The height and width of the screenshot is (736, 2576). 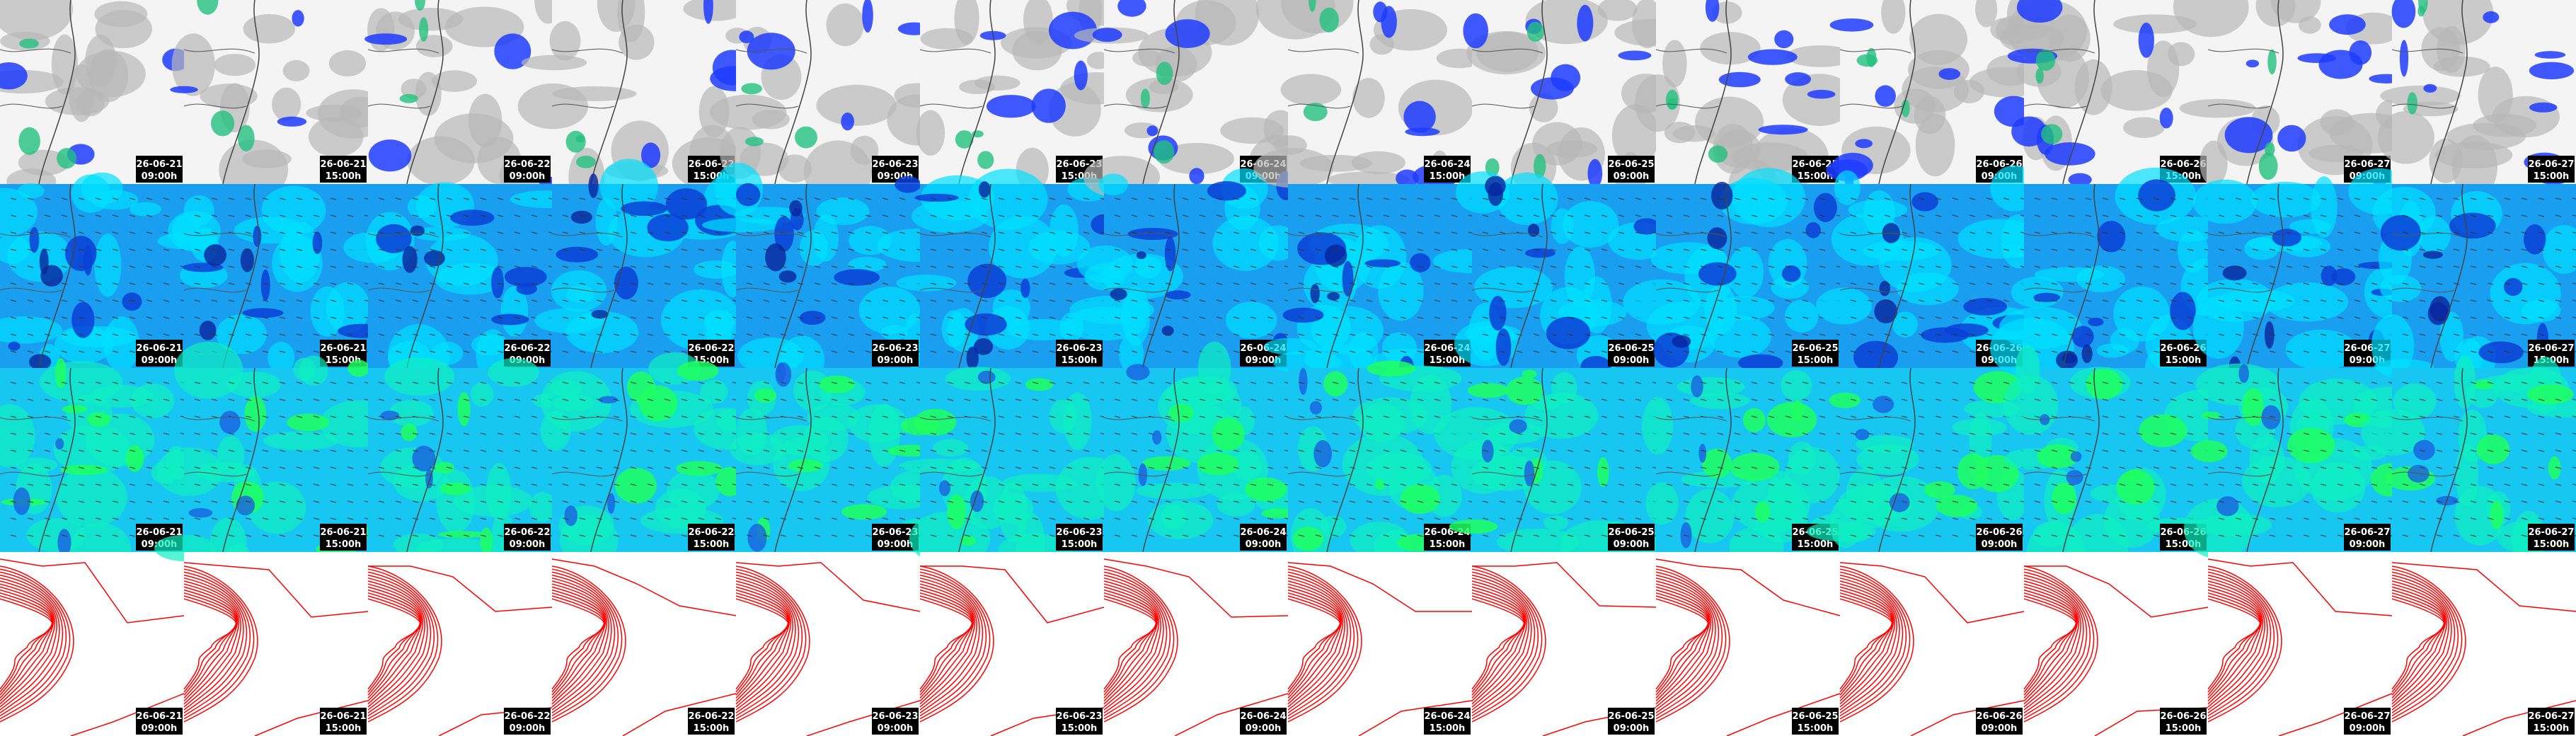 What do you see at coordinates (1631, 533) in the screenshot?
I see `date-label: 26-06-25` at bounding box center [1631, 533].